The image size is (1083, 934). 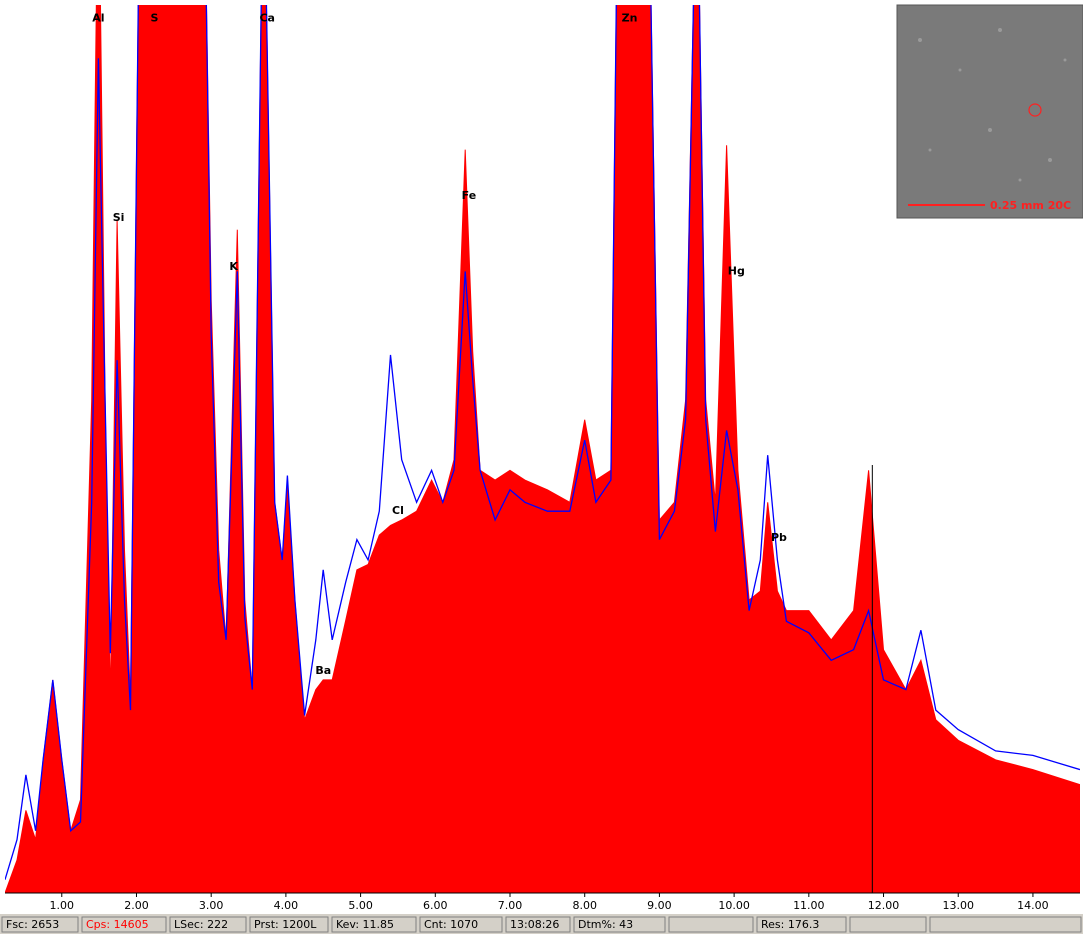 What do you see at coordinates (117, 924) in the screenshot?
I see `status-text: Cps: 14605` at bounding box center [117, 924].